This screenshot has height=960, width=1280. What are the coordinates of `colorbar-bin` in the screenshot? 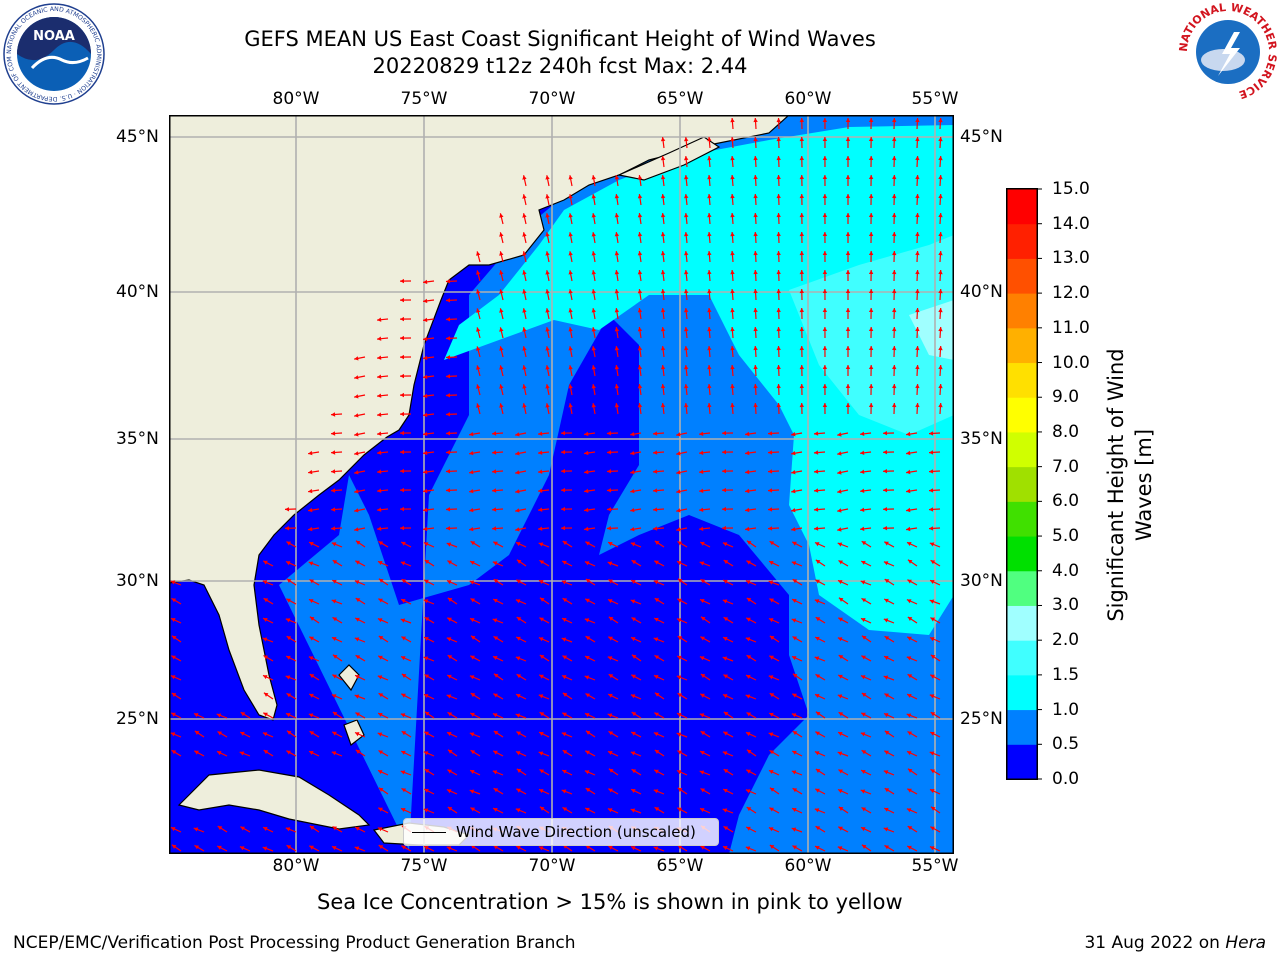 It's located at (1022, 727).